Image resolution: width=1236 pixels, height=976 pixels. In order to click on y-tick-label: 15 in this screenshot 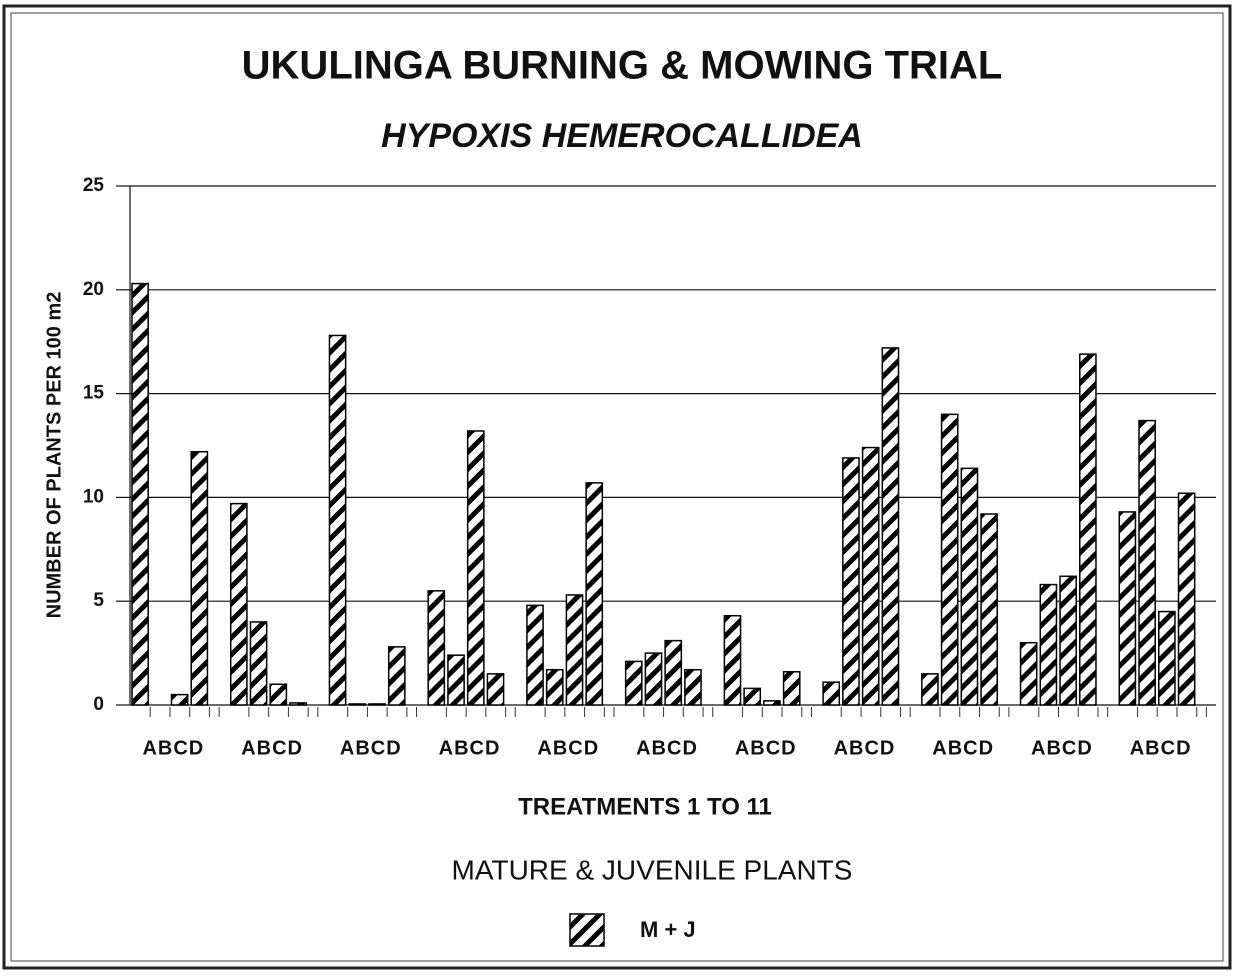, I will do `click(94, 393)`.